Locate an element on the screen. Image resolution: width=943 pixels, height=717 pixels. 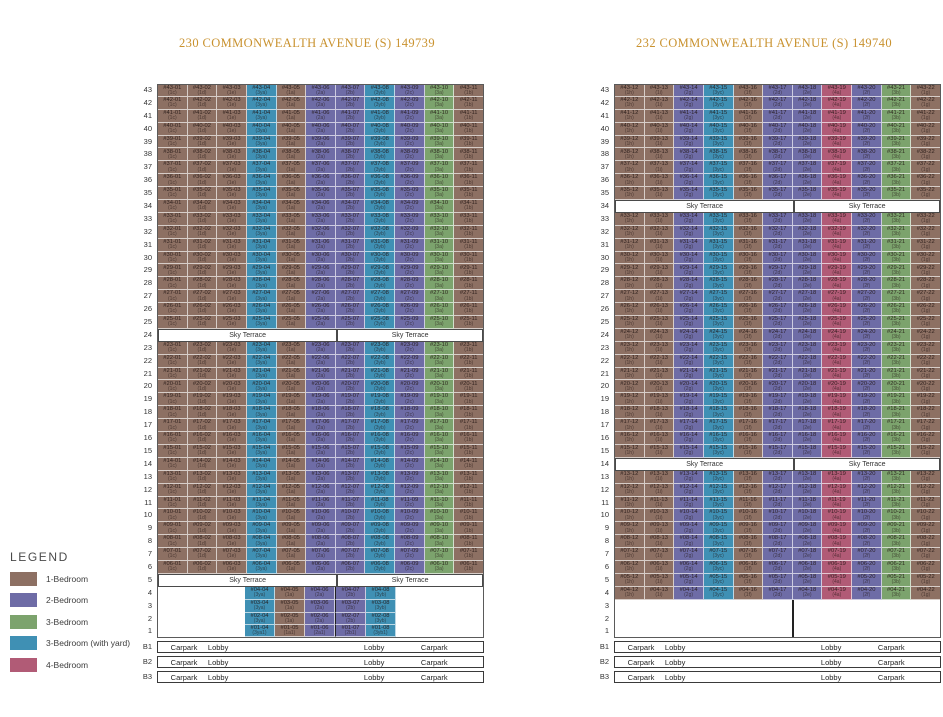
unit-cell: #10-18 (2e) is located at coordinates (807, 516).